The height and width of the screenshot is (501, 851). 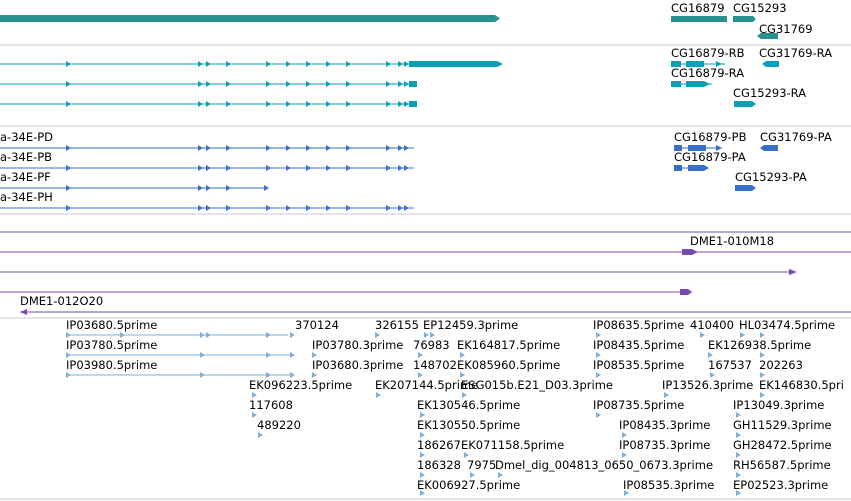 I want to click on est-label: 370124, so click(x=317, y=325).